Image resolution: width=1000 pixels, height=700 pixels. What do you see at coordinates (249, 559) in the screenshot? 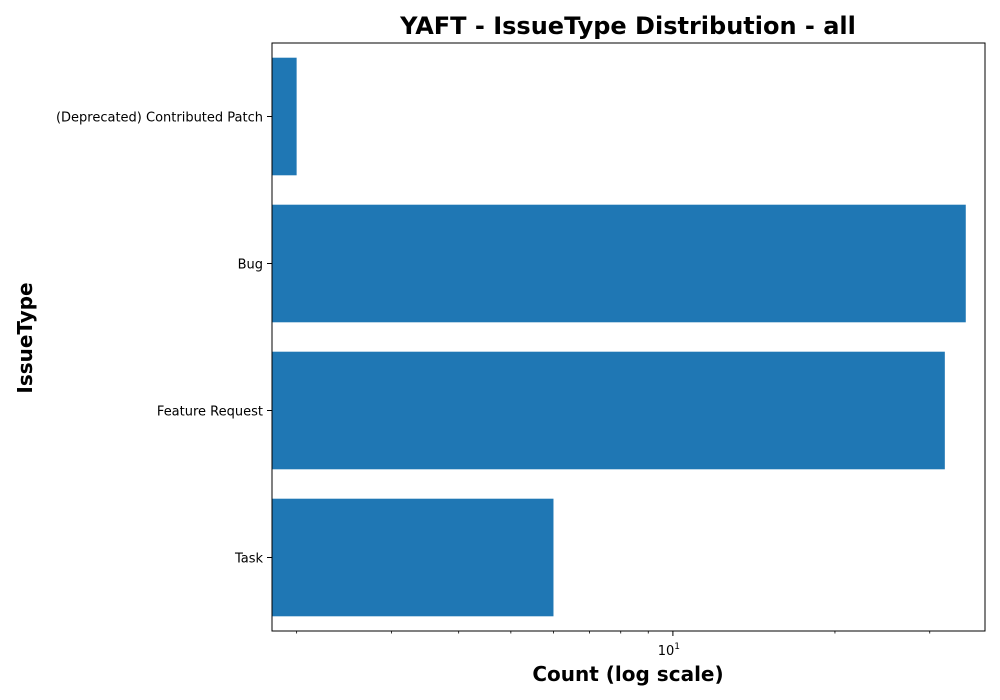
I see `y-tick-label: Task` at bounding box center [249, 559].